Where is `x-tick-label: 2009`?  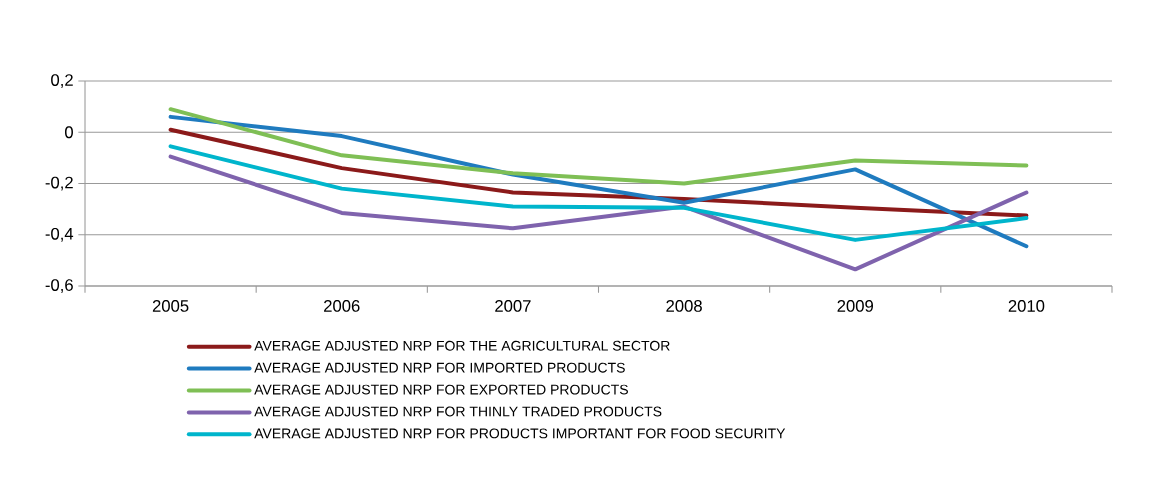 x-tick-label: 2009 is located at coordinates (855, 306).